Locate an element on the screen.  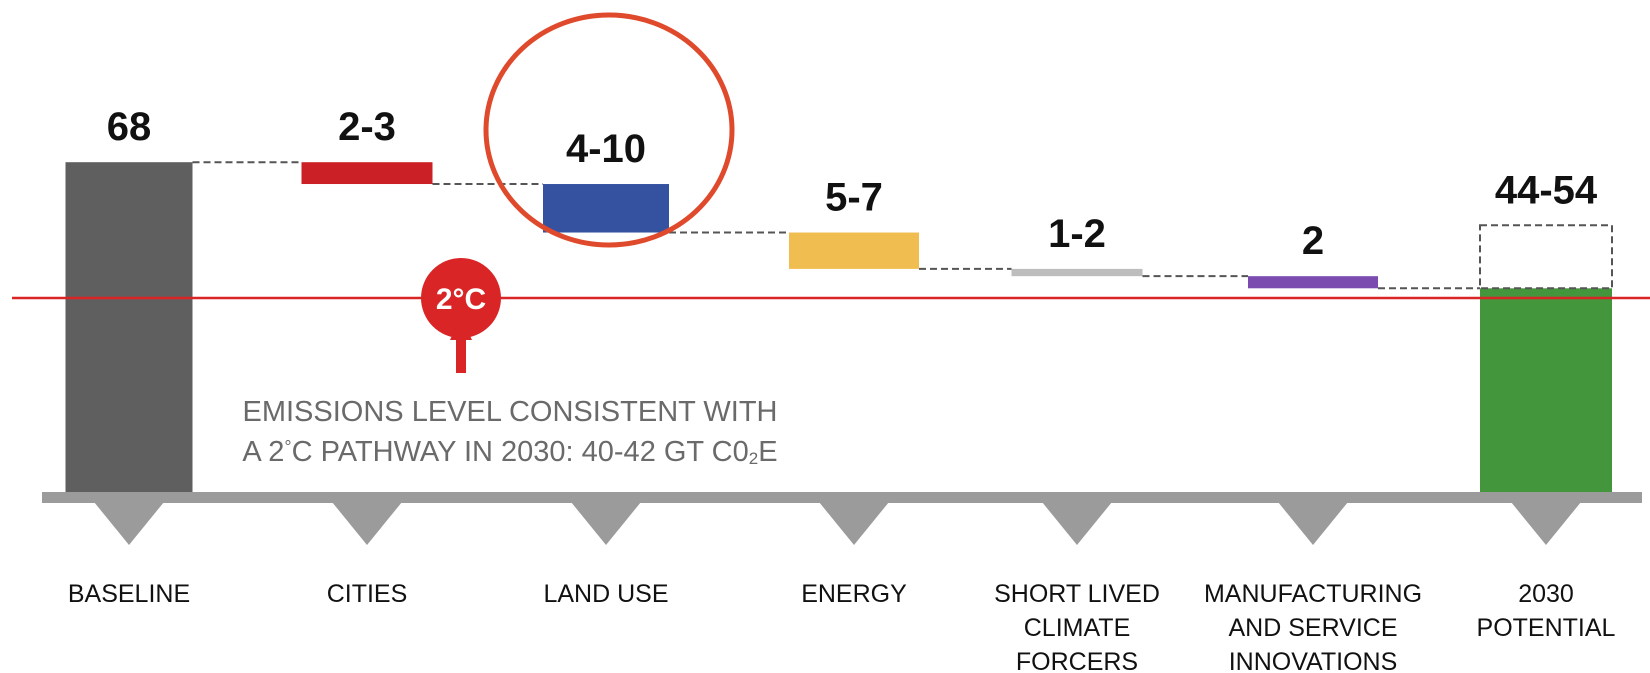
category-label-1-0: CITIES is located at coordinates (367, 594).